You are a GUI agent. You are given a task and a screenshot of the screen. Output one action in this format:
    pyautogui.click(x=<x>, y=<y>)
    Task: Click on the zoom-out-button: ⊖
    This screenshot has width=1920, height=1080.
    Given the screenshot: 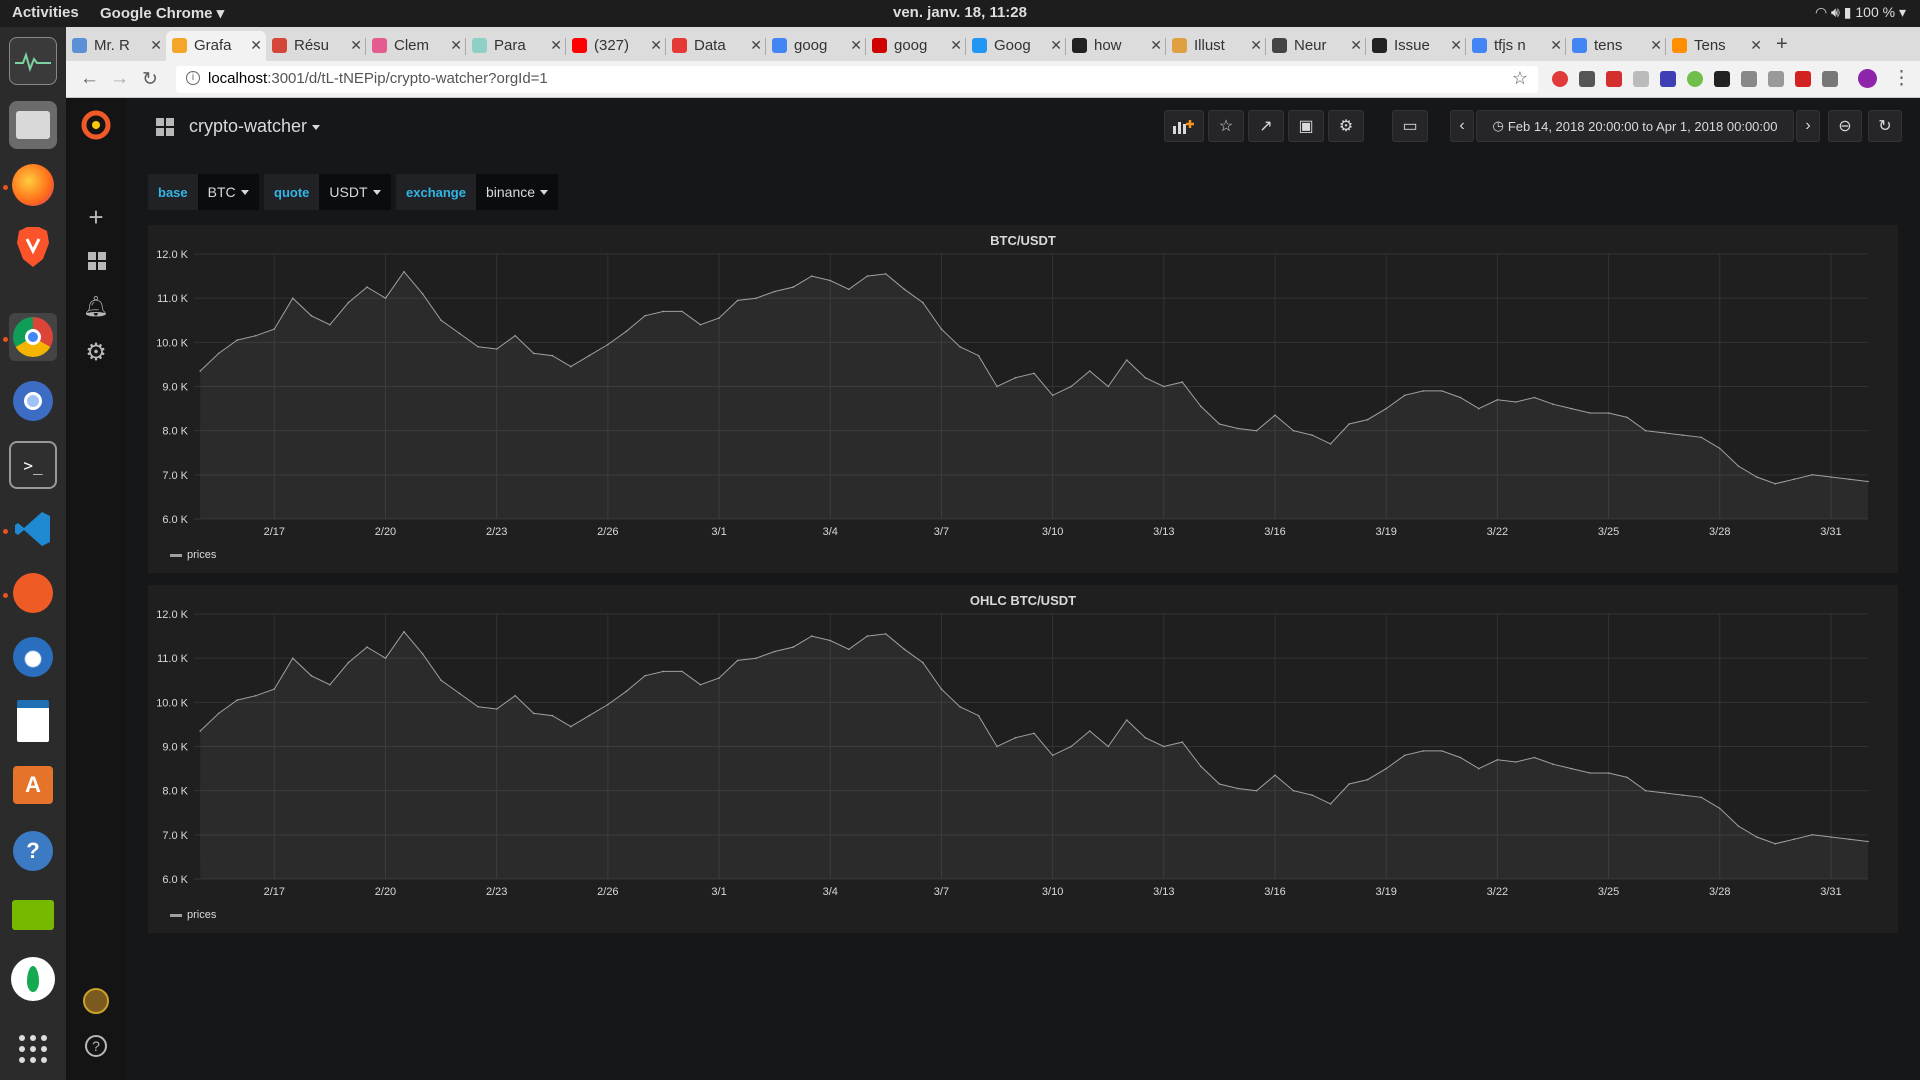 What is the action you would take?
    pyautogui.click(x=1845, y=126)
    